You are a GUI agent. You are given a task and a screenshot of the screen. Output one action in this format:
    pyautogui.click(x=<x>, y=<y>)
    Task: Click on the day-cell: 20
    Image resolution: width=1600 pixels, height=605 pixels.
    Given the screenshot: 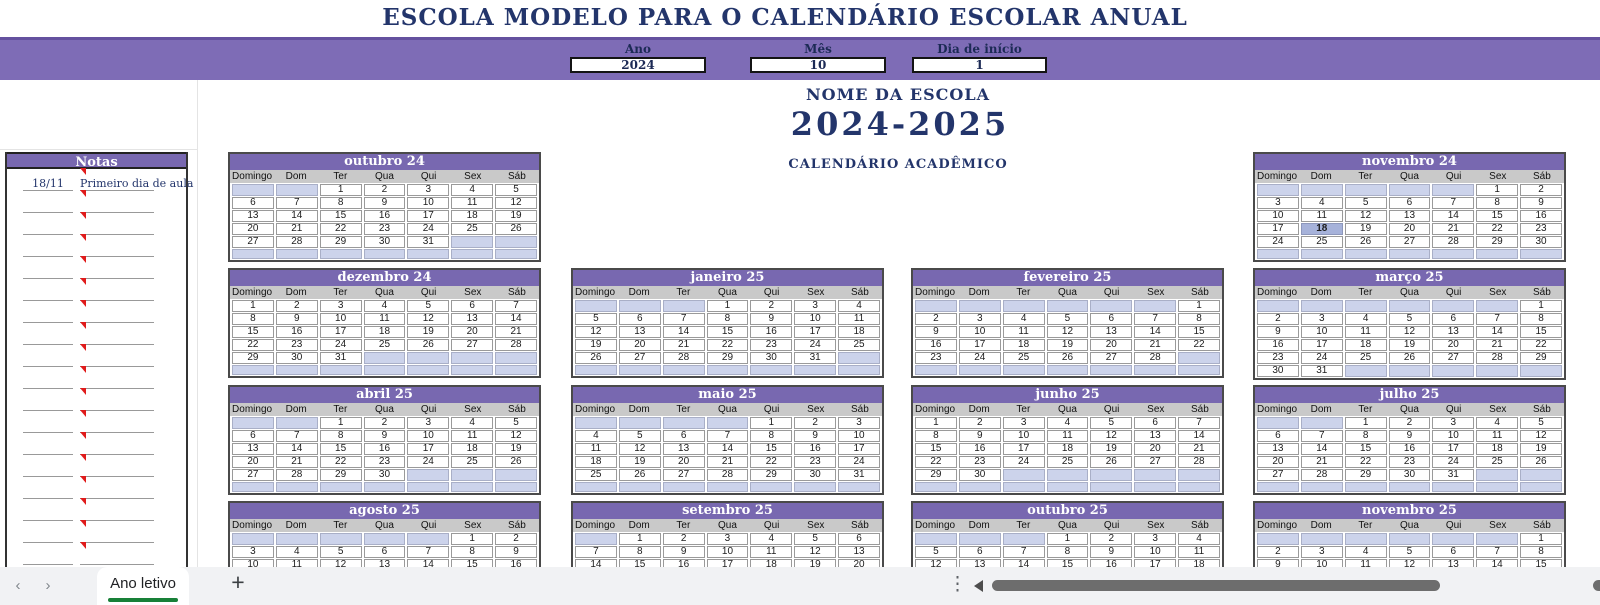 What is the action you would take?
    pyautogui.click(x=253, y=229)
    